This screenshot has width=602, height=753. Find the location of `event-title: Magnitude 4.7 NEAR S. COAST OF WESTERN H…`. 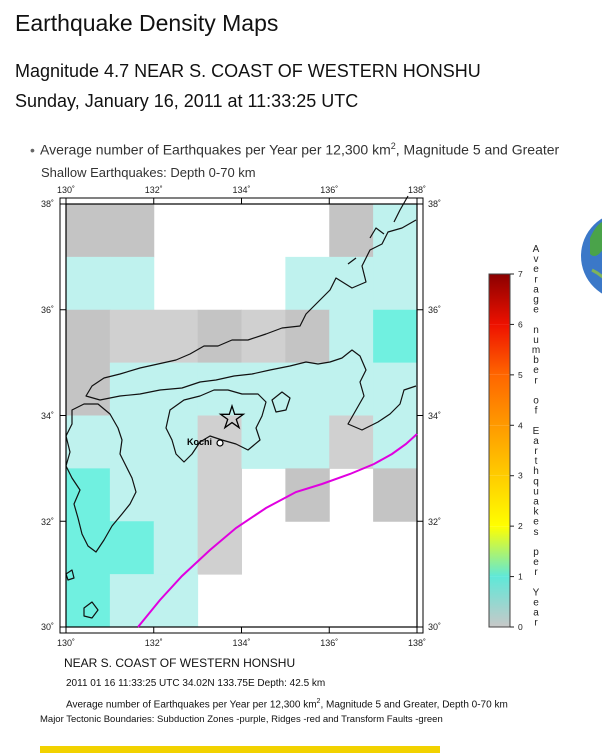

event-title: Magnitude 4.7 NEAR S. COAST OF WESTERN H… is located at coordinates (248, 71).